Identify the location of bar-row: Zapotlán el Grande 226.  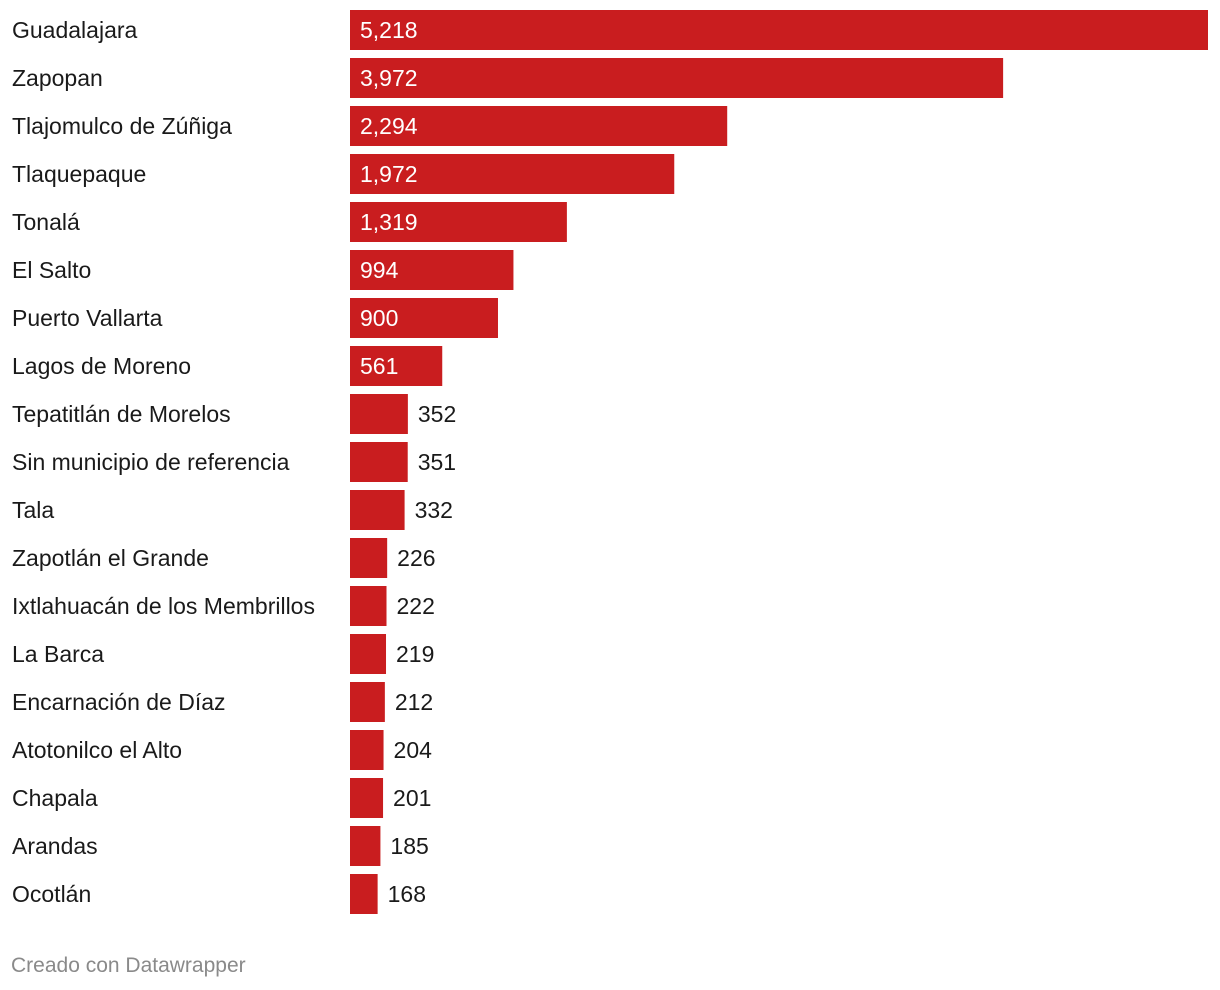
(224, 558).